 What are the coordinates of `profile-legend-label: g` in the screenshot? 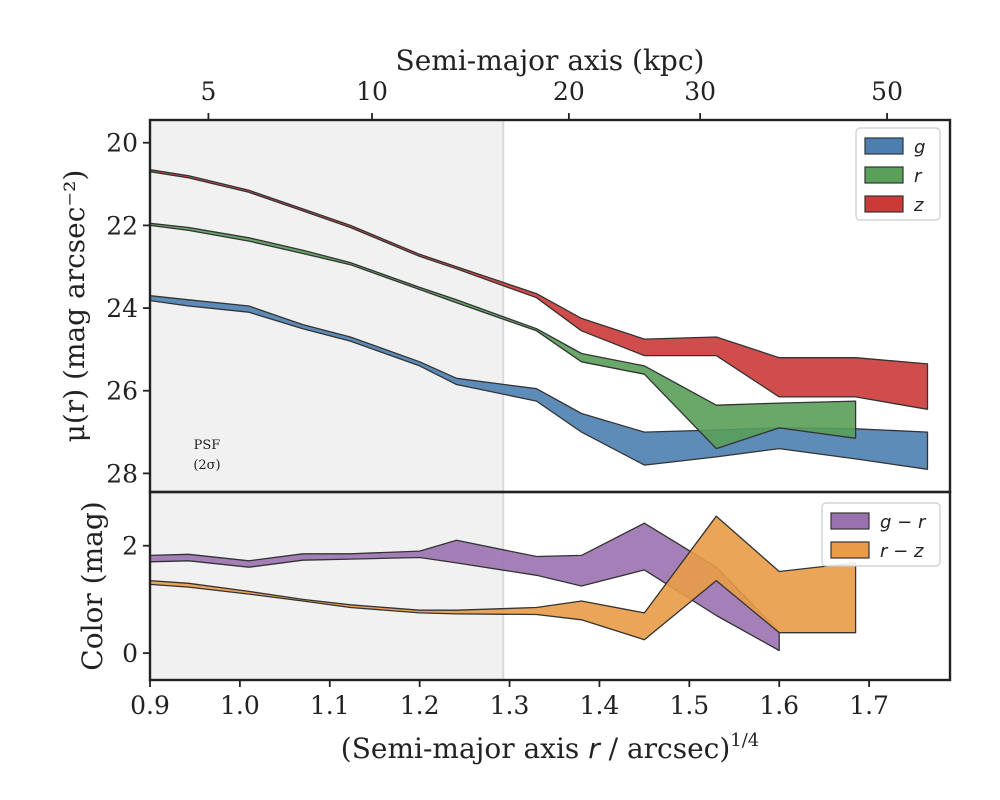 It's located at (919, 147).